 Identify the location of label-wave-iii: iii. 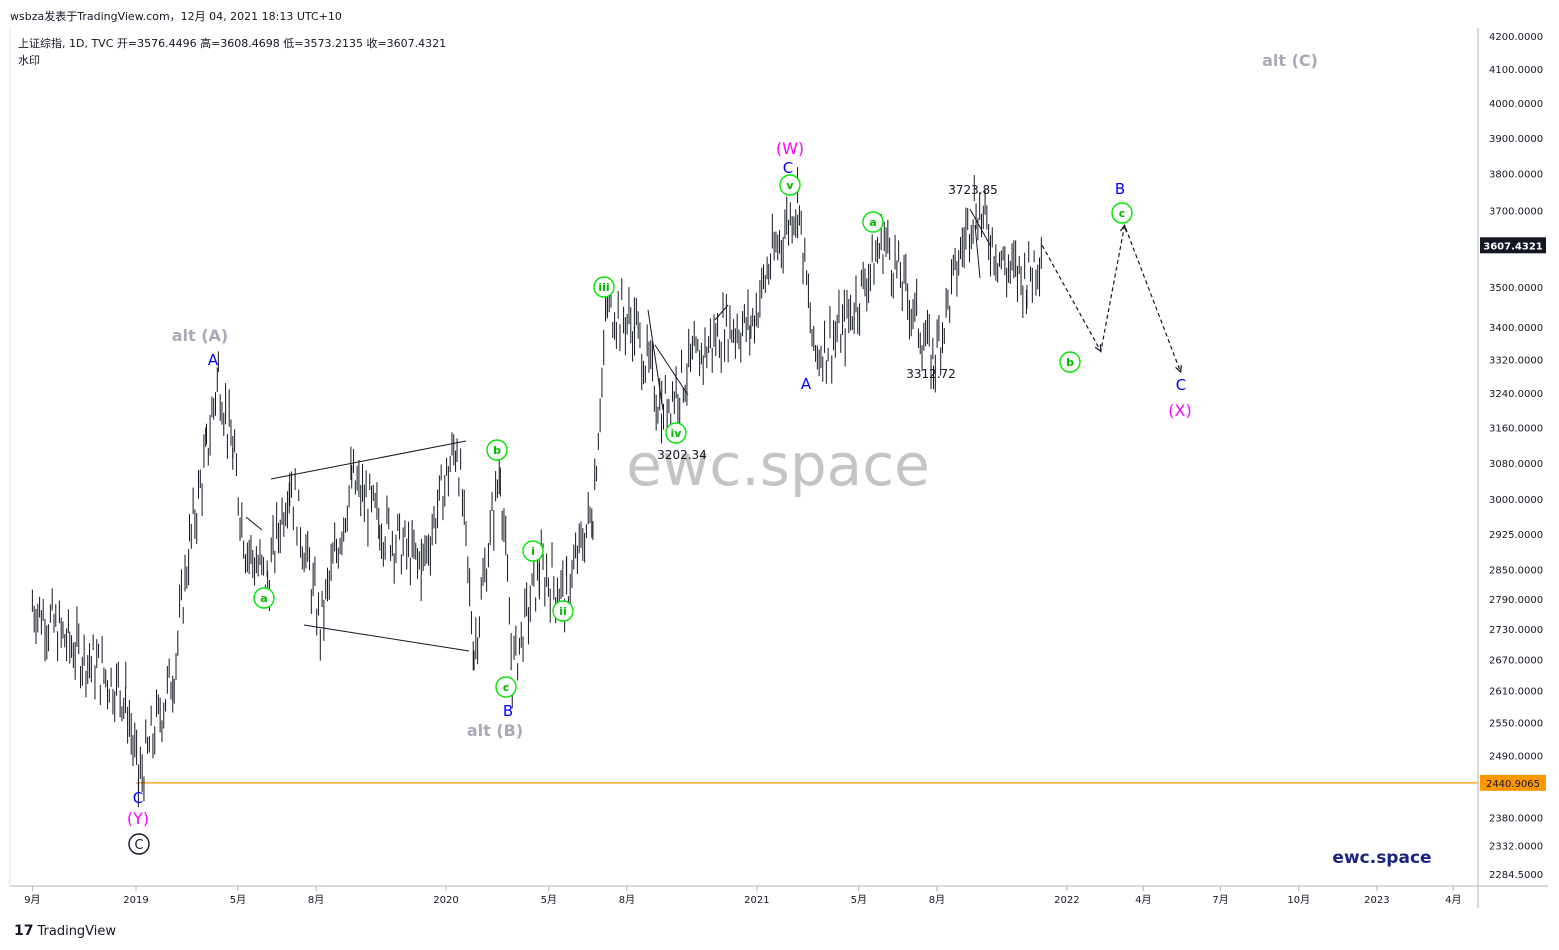
(603, 287).